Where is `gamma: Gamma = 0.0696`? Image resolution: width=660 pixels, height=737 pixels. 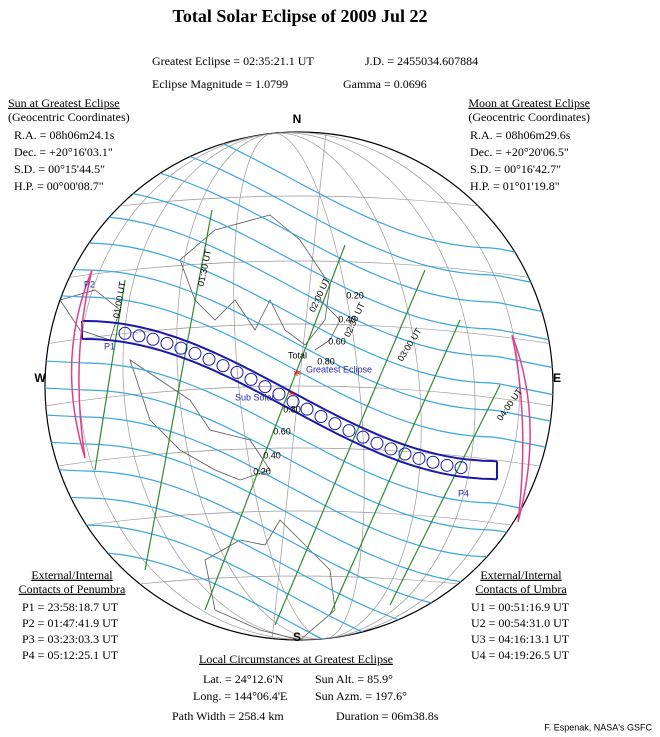
gamma: Gamma = 0.0696 is located at coordinates (385, 84).